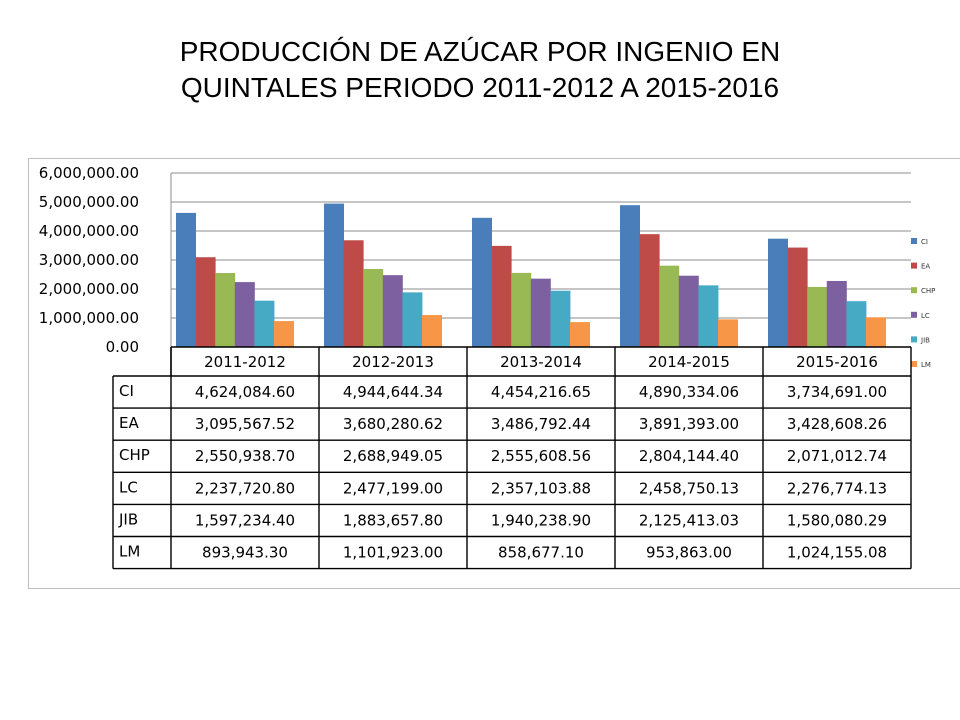 The image size is (960, 720). Describe the element at coordinates (89, 231) in the screenshot. I see `y-tick-label: 4,000,000.00` at that location.